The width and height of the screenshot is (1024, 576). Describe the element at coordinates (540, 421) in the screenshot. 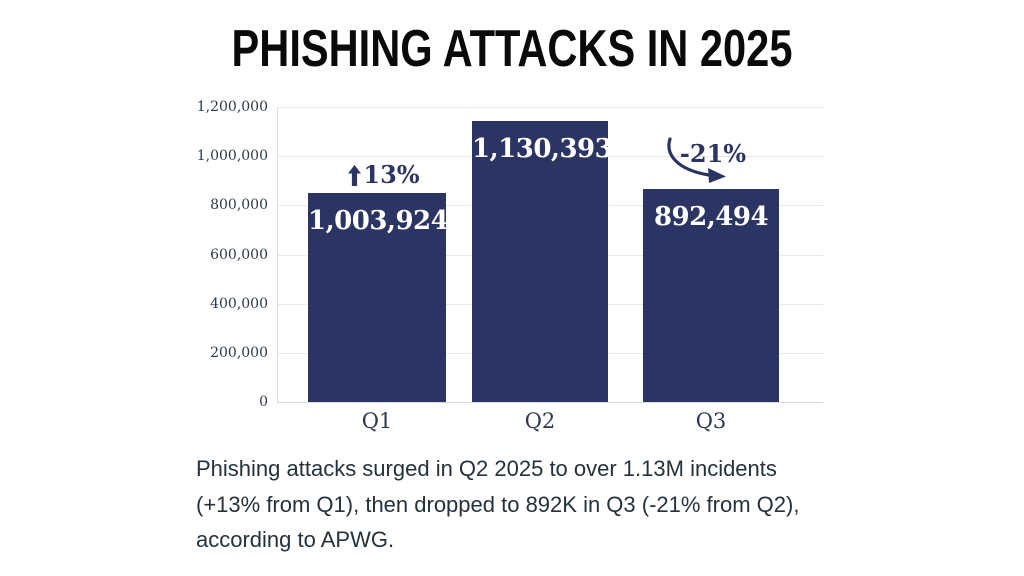

I see `x-axis-tick-label: Q2` at that location.